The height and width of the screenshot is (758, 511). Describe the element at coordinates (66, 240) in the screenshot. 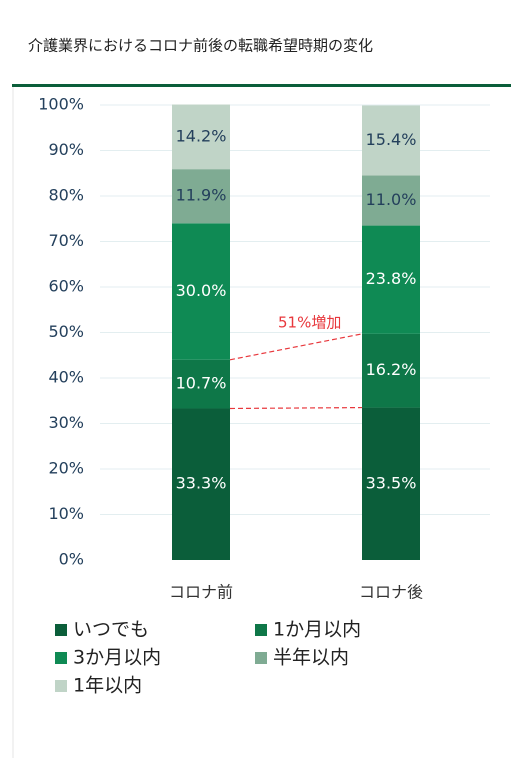

I see `y-tick-label: 70%` at that location.